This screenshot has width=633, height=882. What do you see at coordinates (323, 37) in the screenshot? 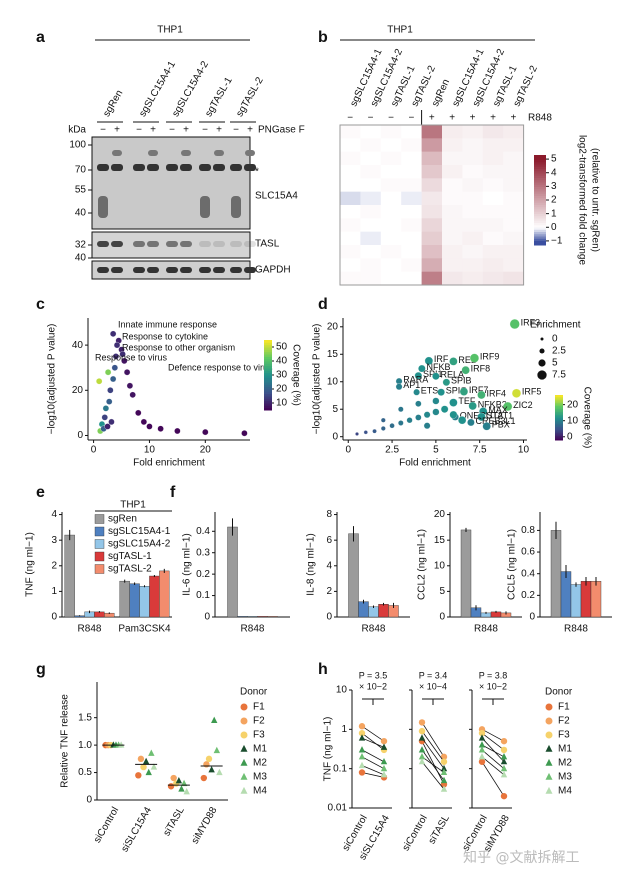
I see `panel-letter: b` at bounding box center [323, 37].